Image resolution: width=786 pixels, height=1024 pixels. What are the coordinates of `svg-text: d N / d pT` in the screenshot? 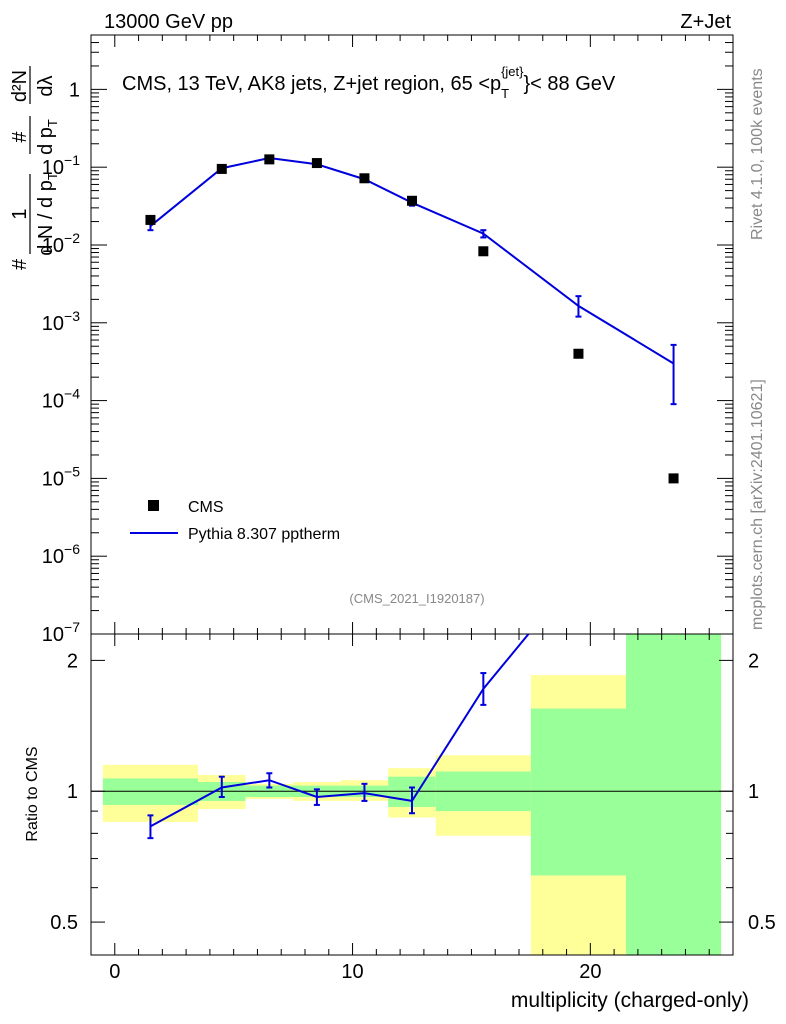 It's located at (47, 214).